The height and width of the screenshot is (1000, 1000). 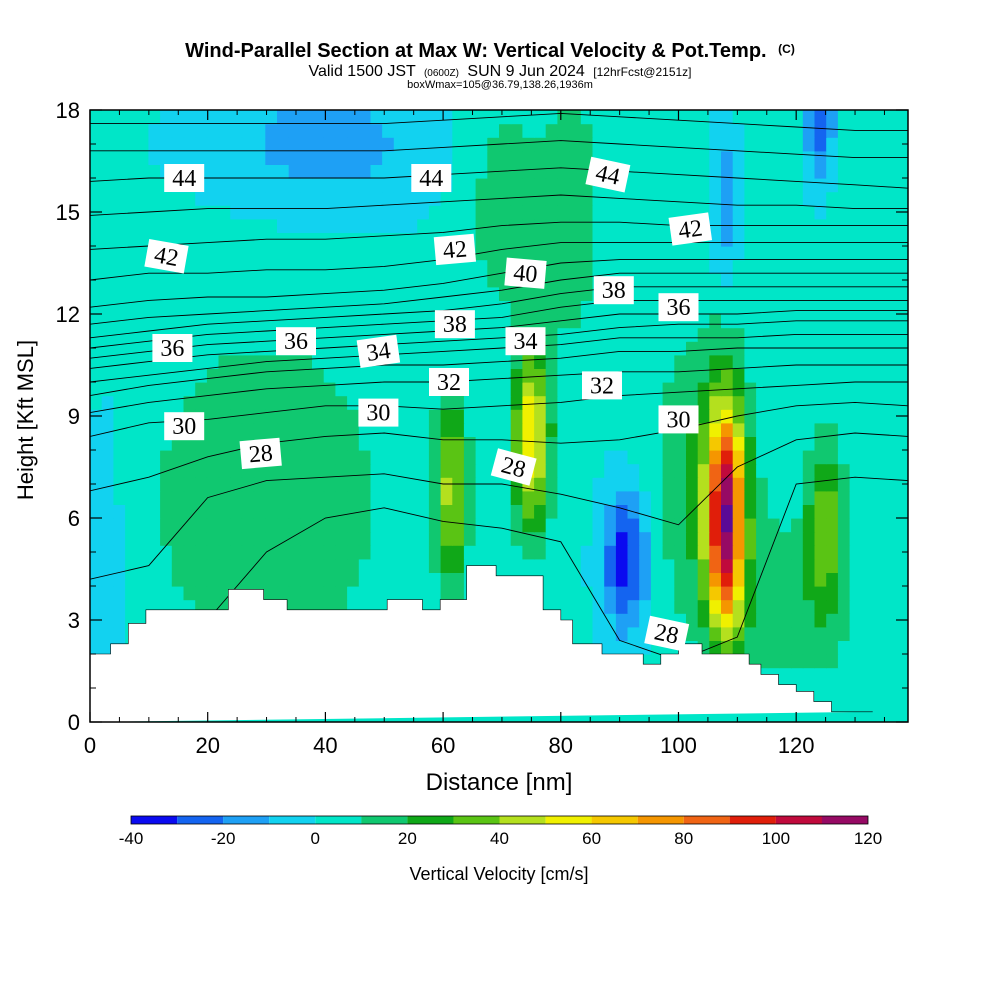 I want to click on contour-label-text: 40, so click(x=525, y=274).